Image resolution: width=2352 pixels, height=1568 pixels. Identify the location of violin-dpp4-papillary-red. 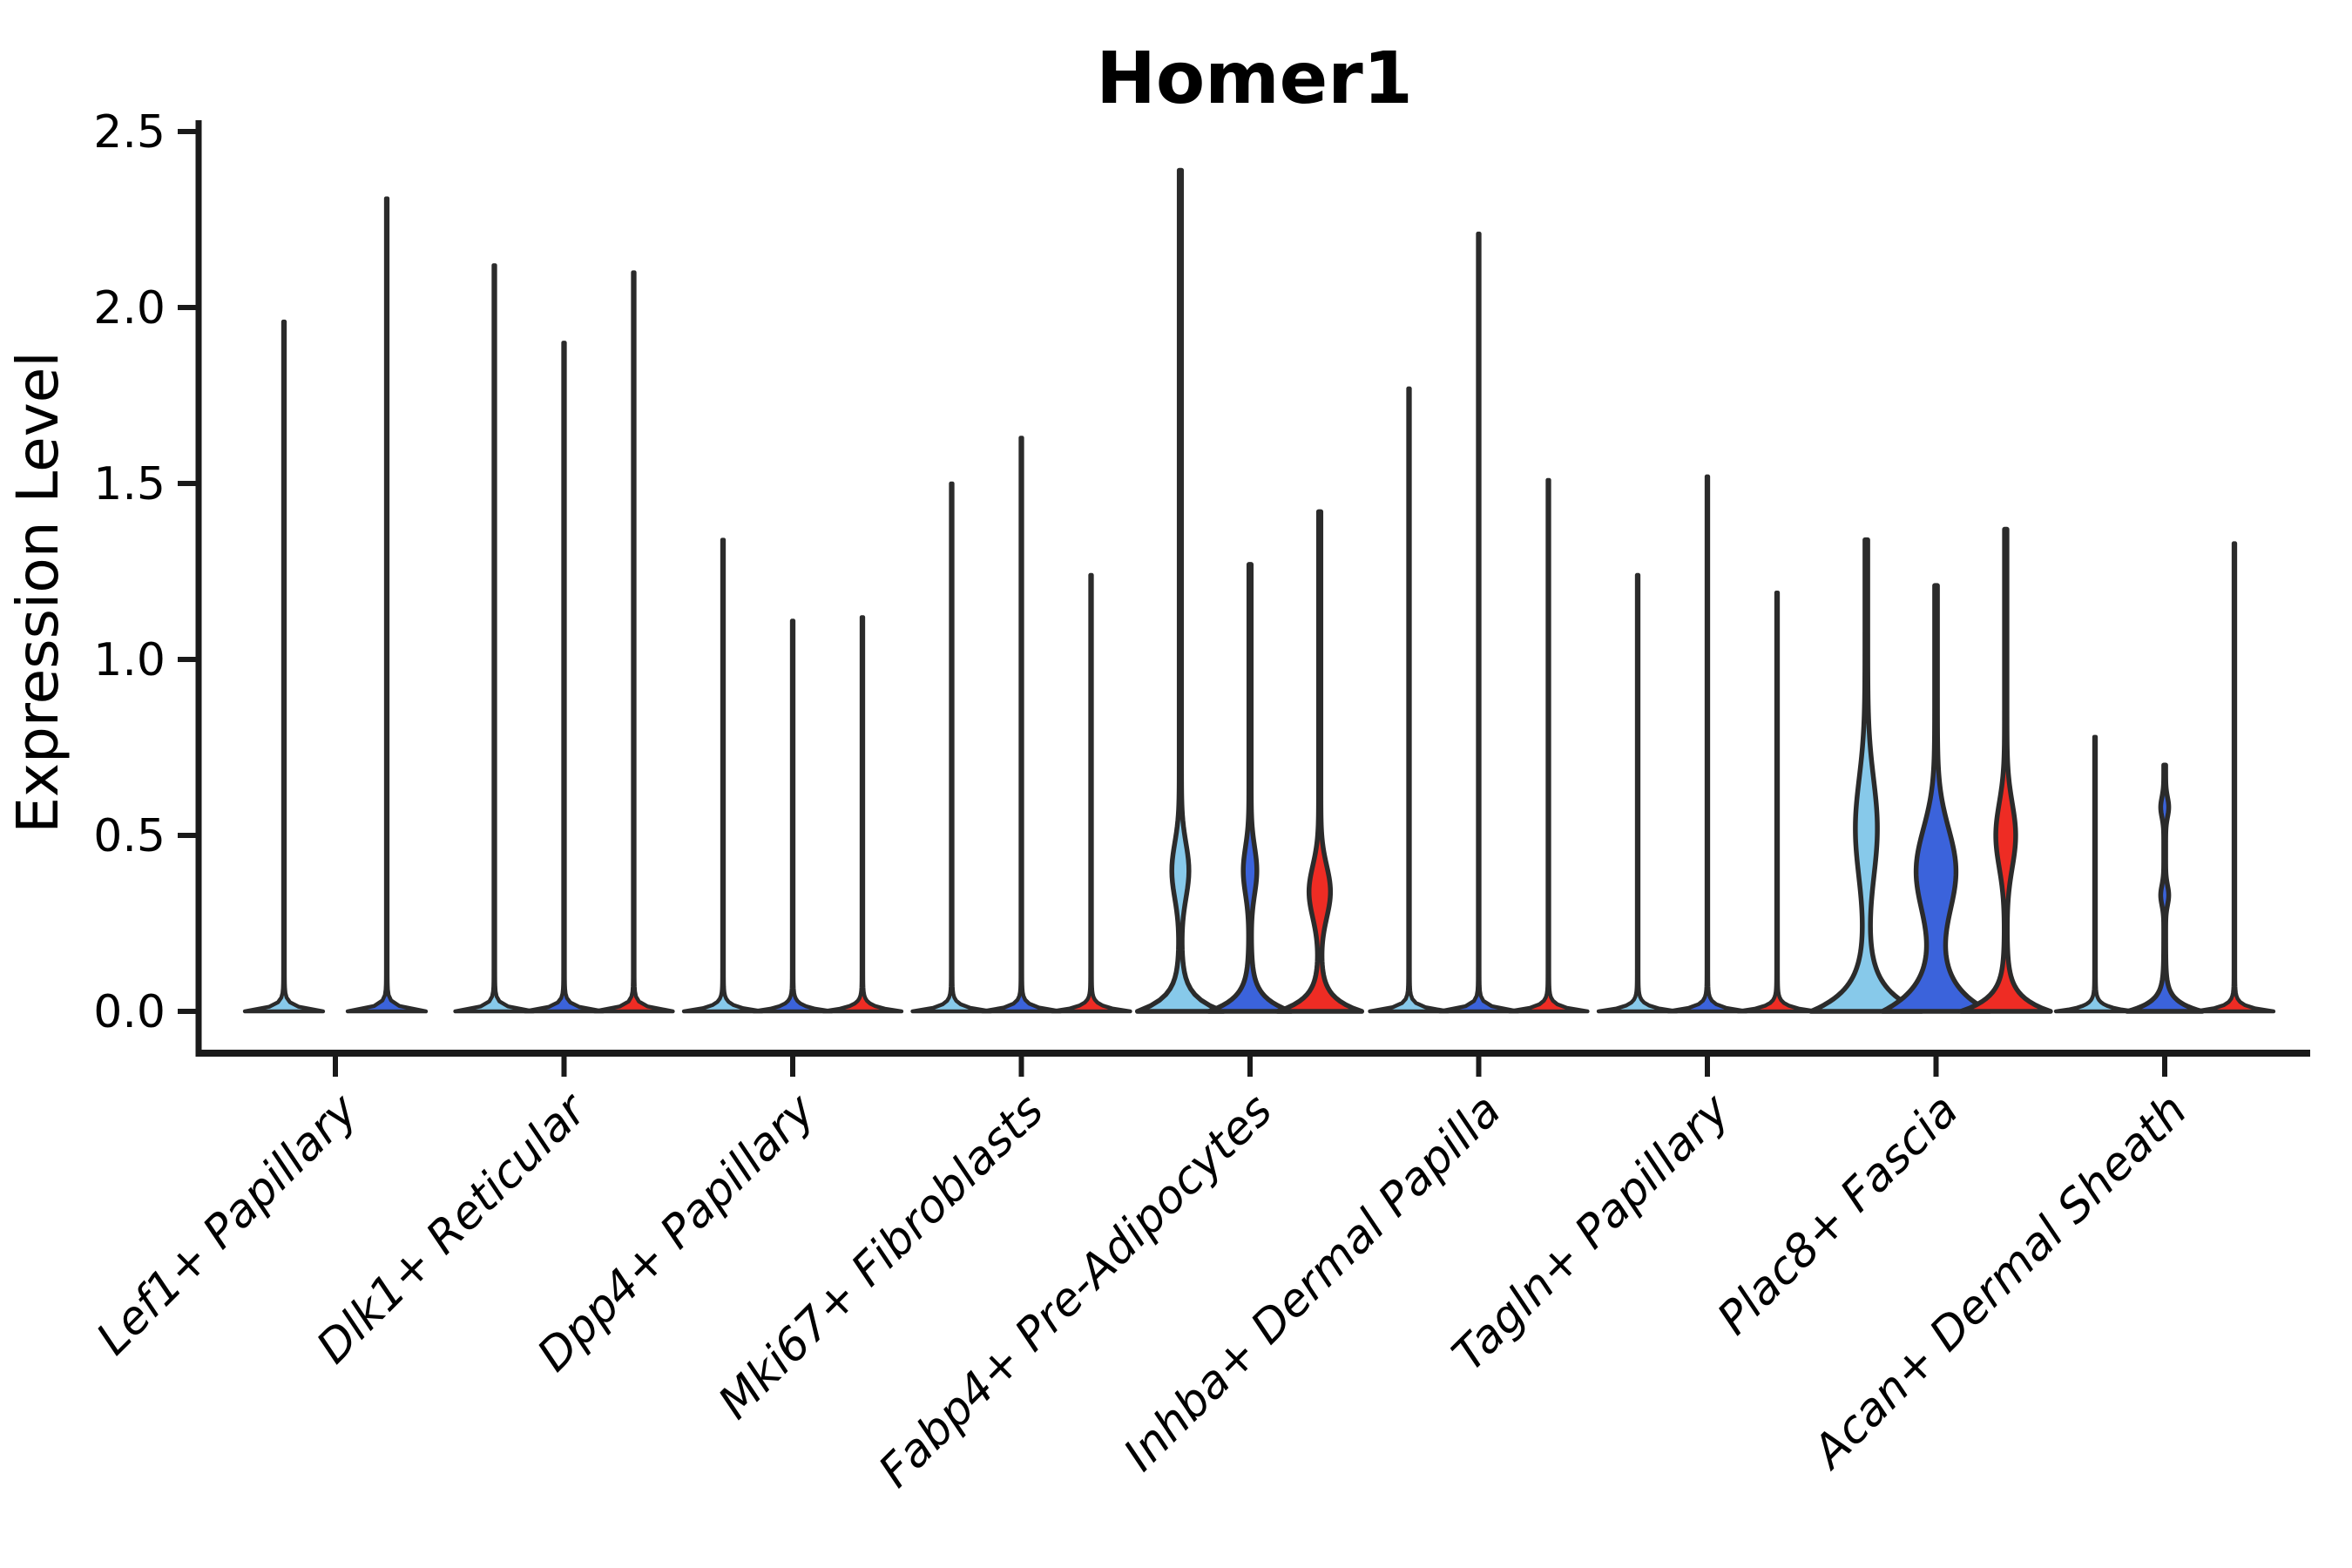
(862, 815).